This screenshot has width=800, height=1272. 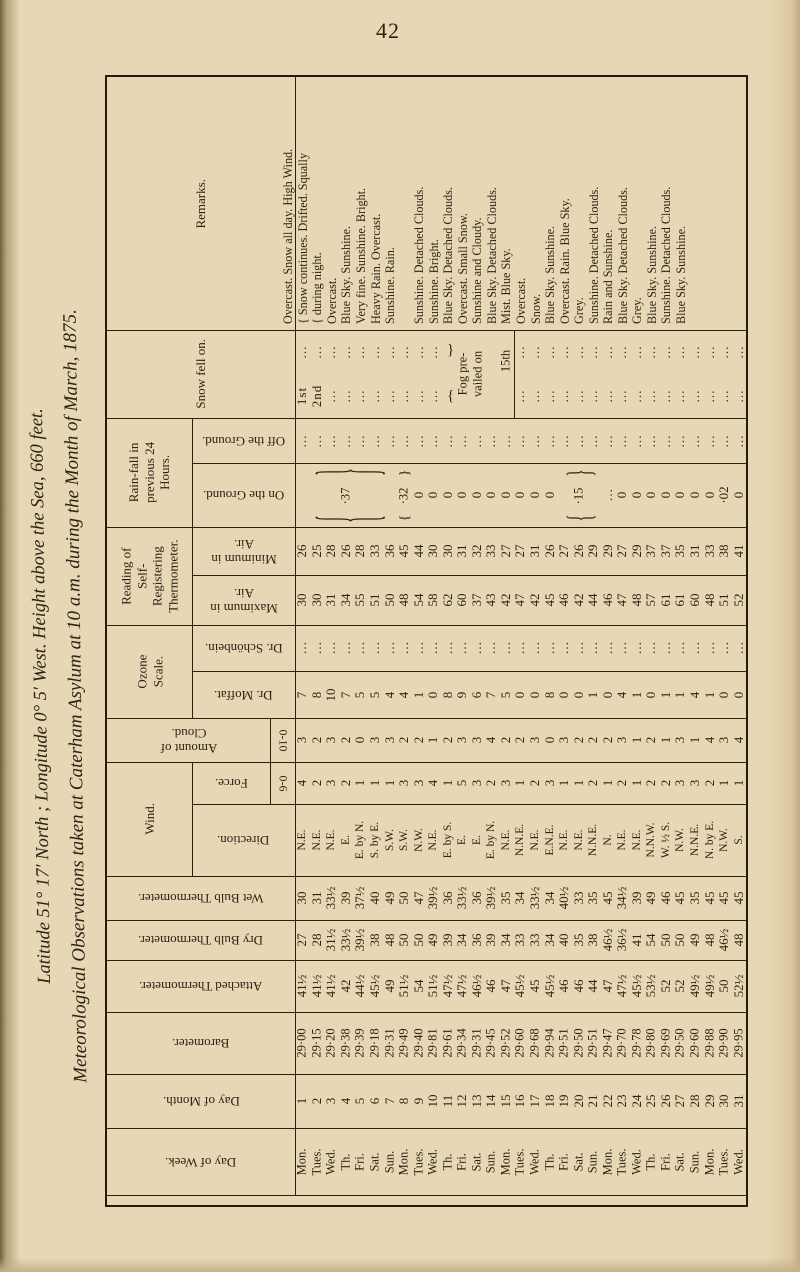 What do you see at coordinates (345, 898) in the screenshot?
I see `day-cell: 39` at bounding box center [345, 898].